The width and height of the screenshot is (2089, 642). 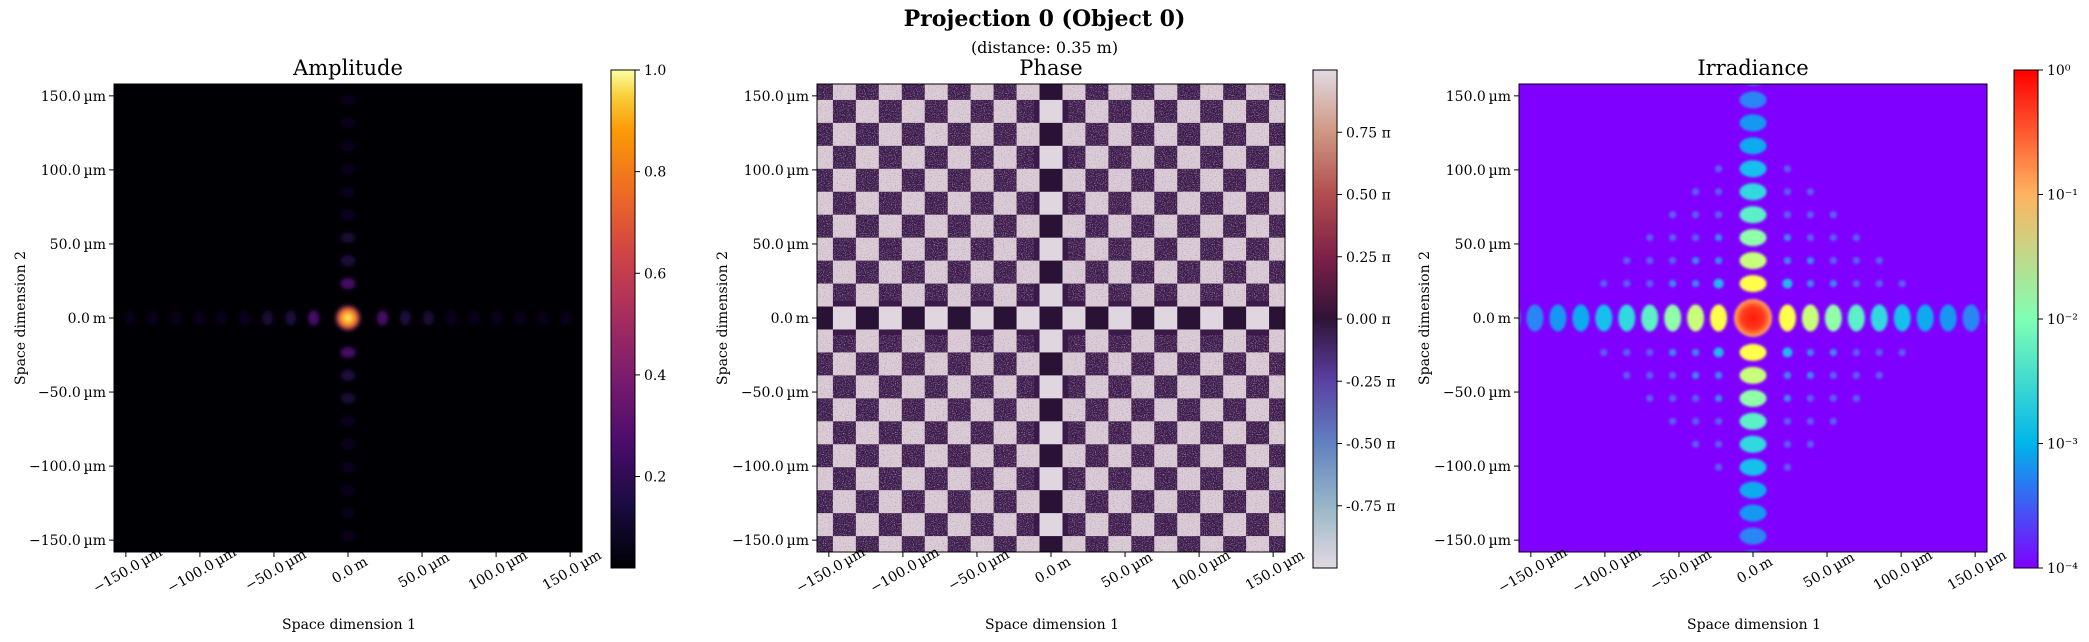 I want to click on phase-title: Phase, so click(x=1051, y=68).